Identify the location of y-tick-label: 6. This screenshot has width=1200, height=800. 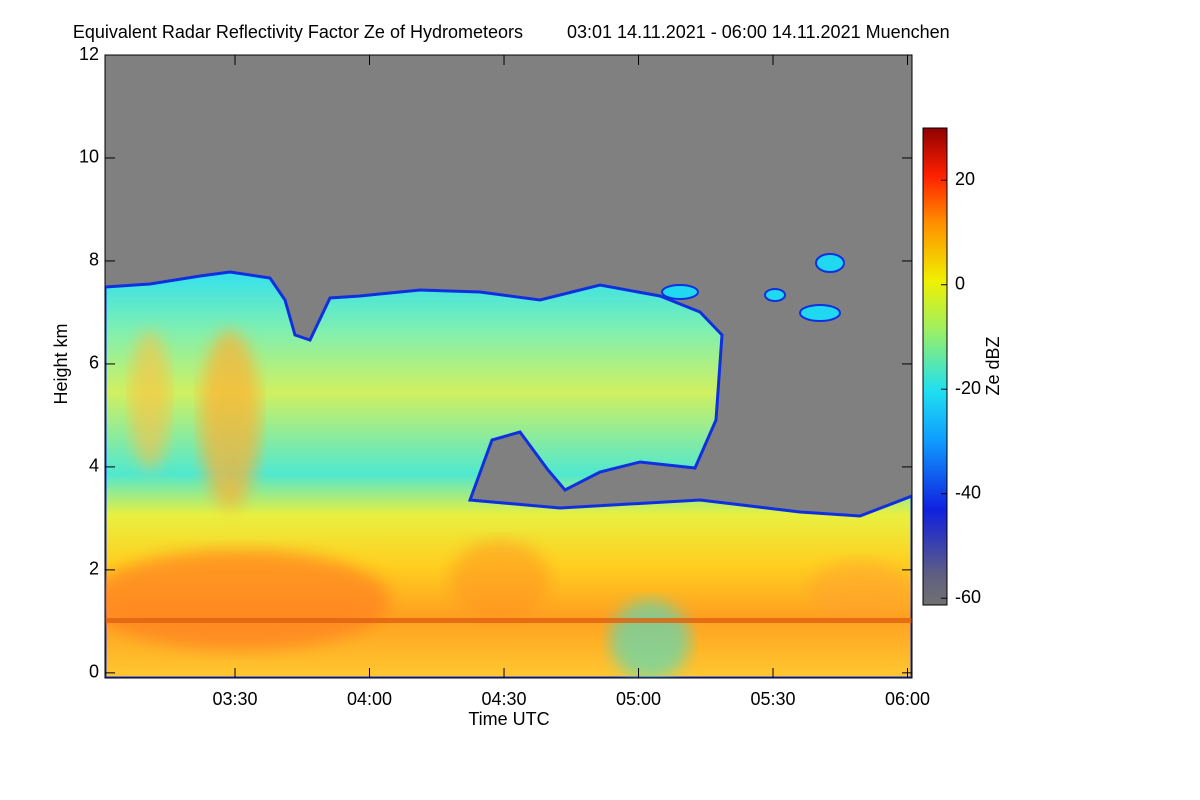
(94, 363).